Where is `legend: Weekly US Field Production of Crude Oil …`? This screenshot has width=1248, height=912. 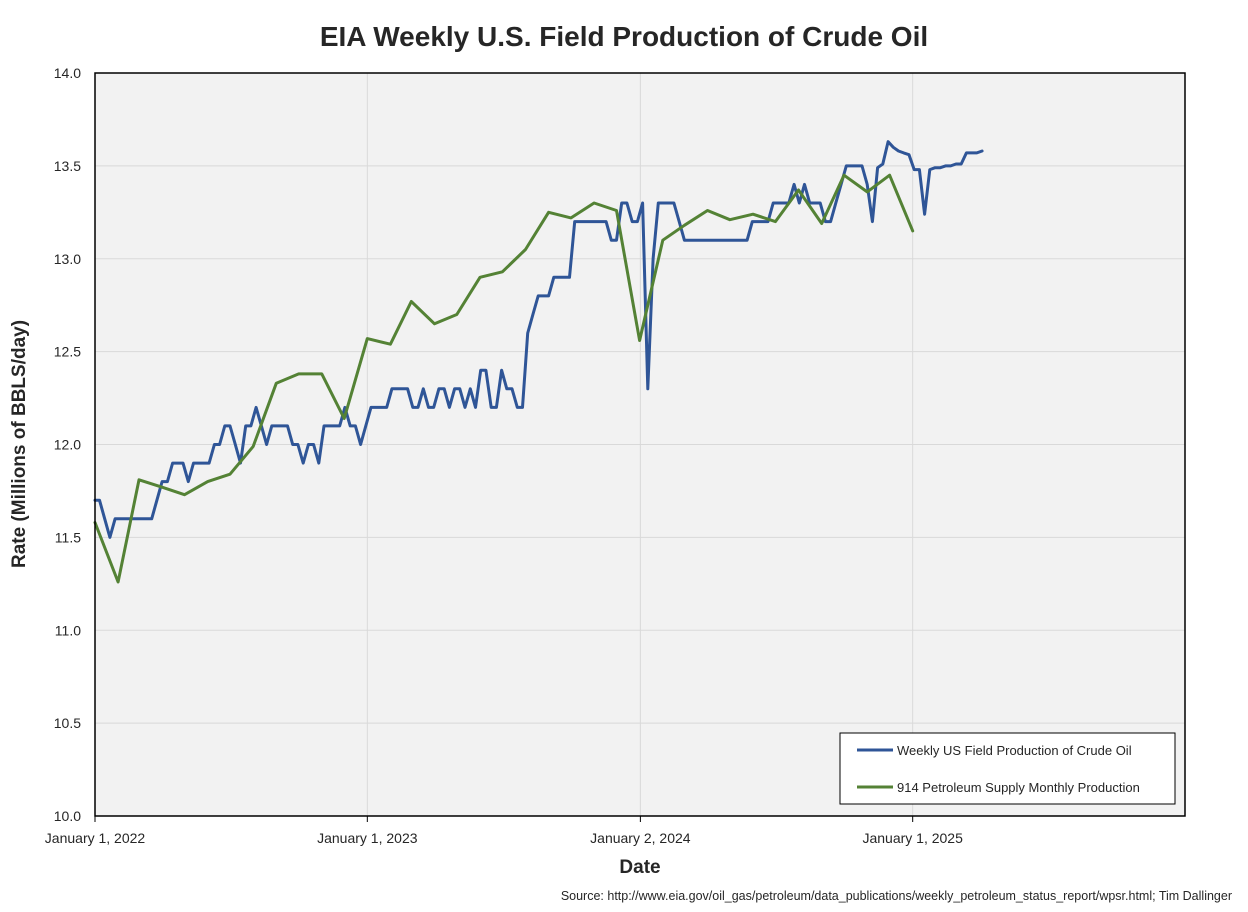
legend: Weekly US Field Production of Crude Oil … is located at coordinates (1007, 768).